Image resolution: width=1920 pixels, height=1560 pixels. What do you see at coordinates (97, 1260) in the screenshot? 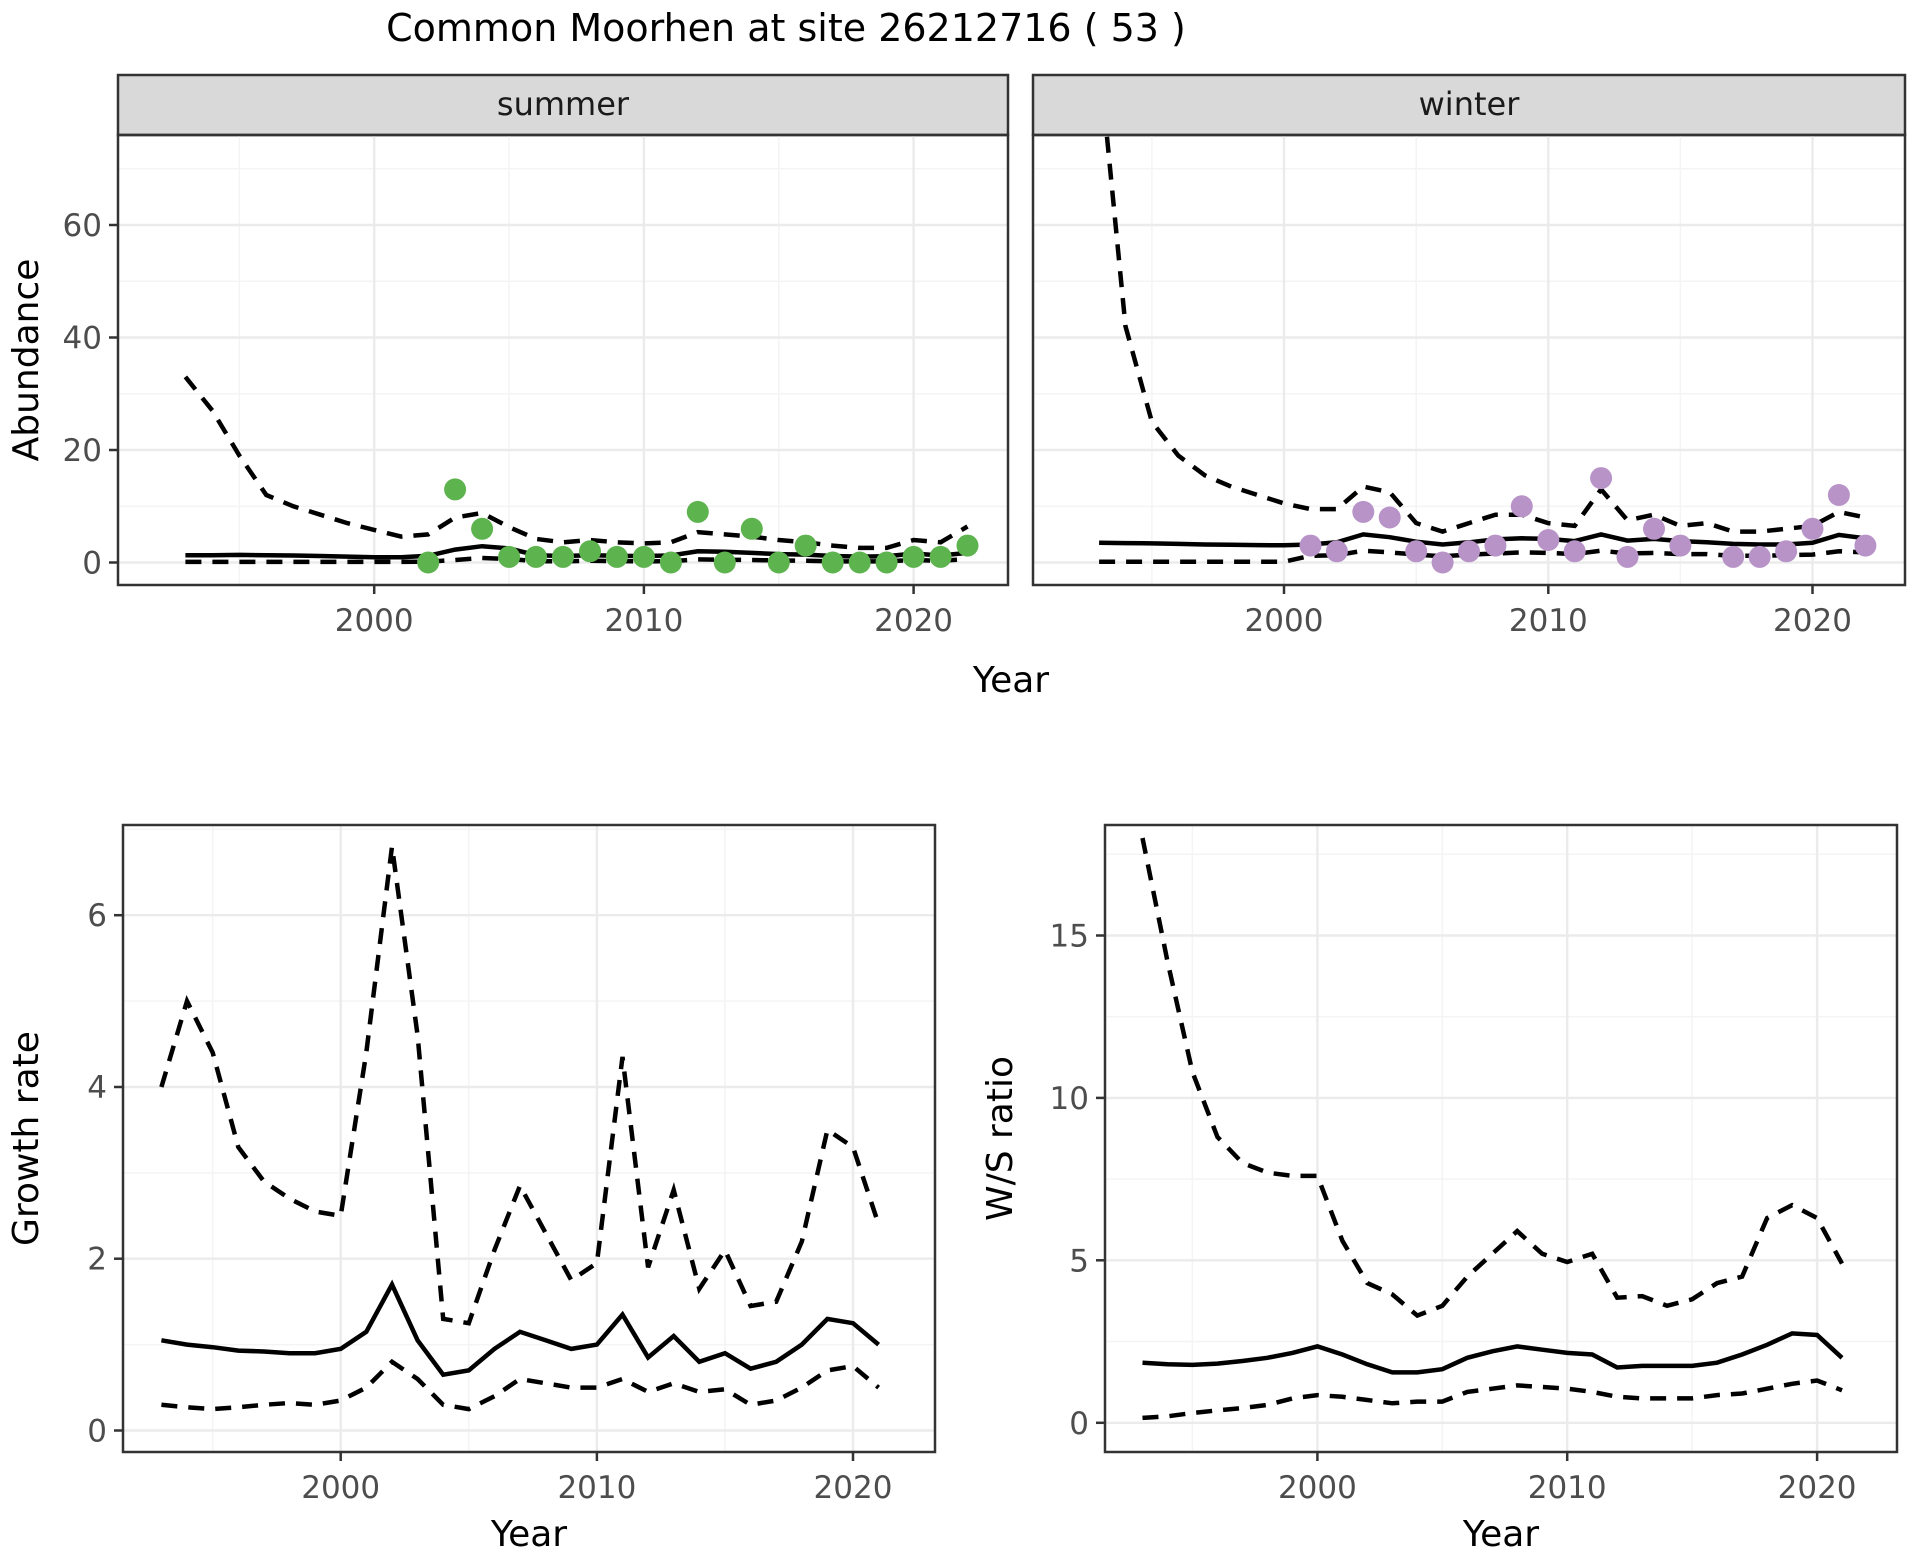
I see `y-tick-label: 2` at bounding box center [97, 1260].